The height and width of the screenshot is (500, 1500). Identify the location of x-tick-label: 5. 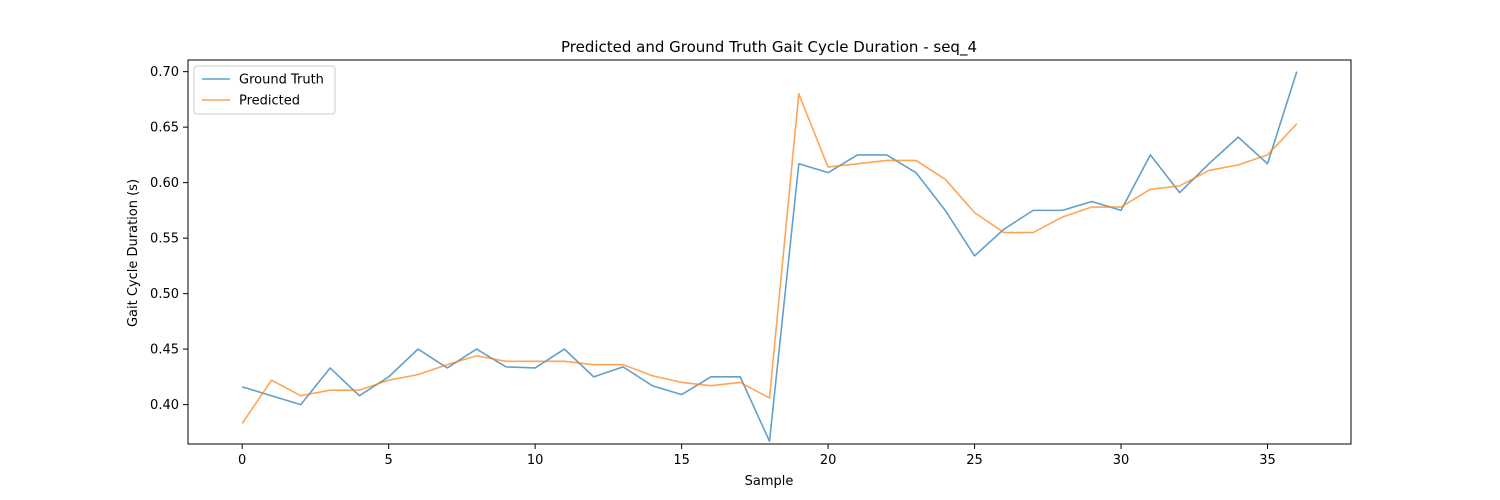
(389, 460).